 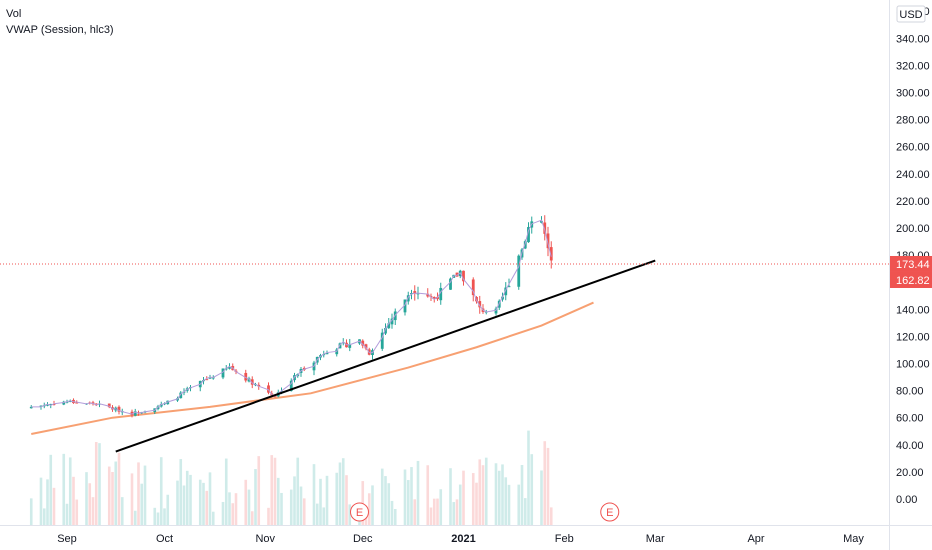 I want to click on second-price-tag: 162.82, so click(x=913, y=281).